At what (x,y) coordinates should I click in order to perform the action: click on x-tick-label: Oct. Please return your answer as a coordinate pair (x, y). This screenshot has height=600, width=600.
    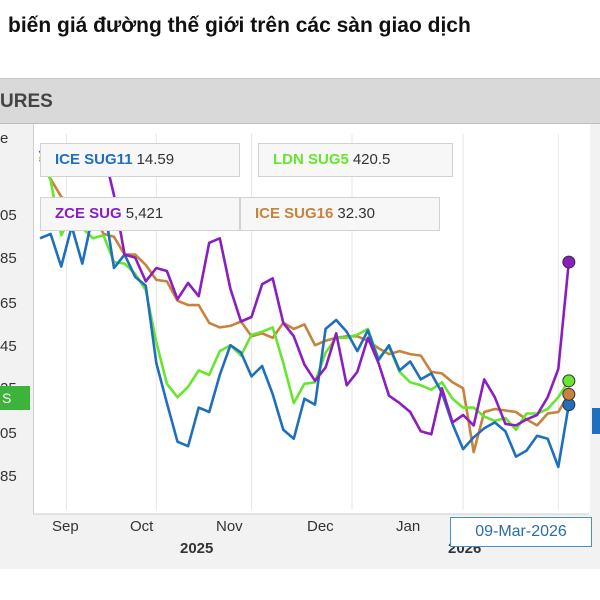
    Looking at the image, I should click on (142, 526).